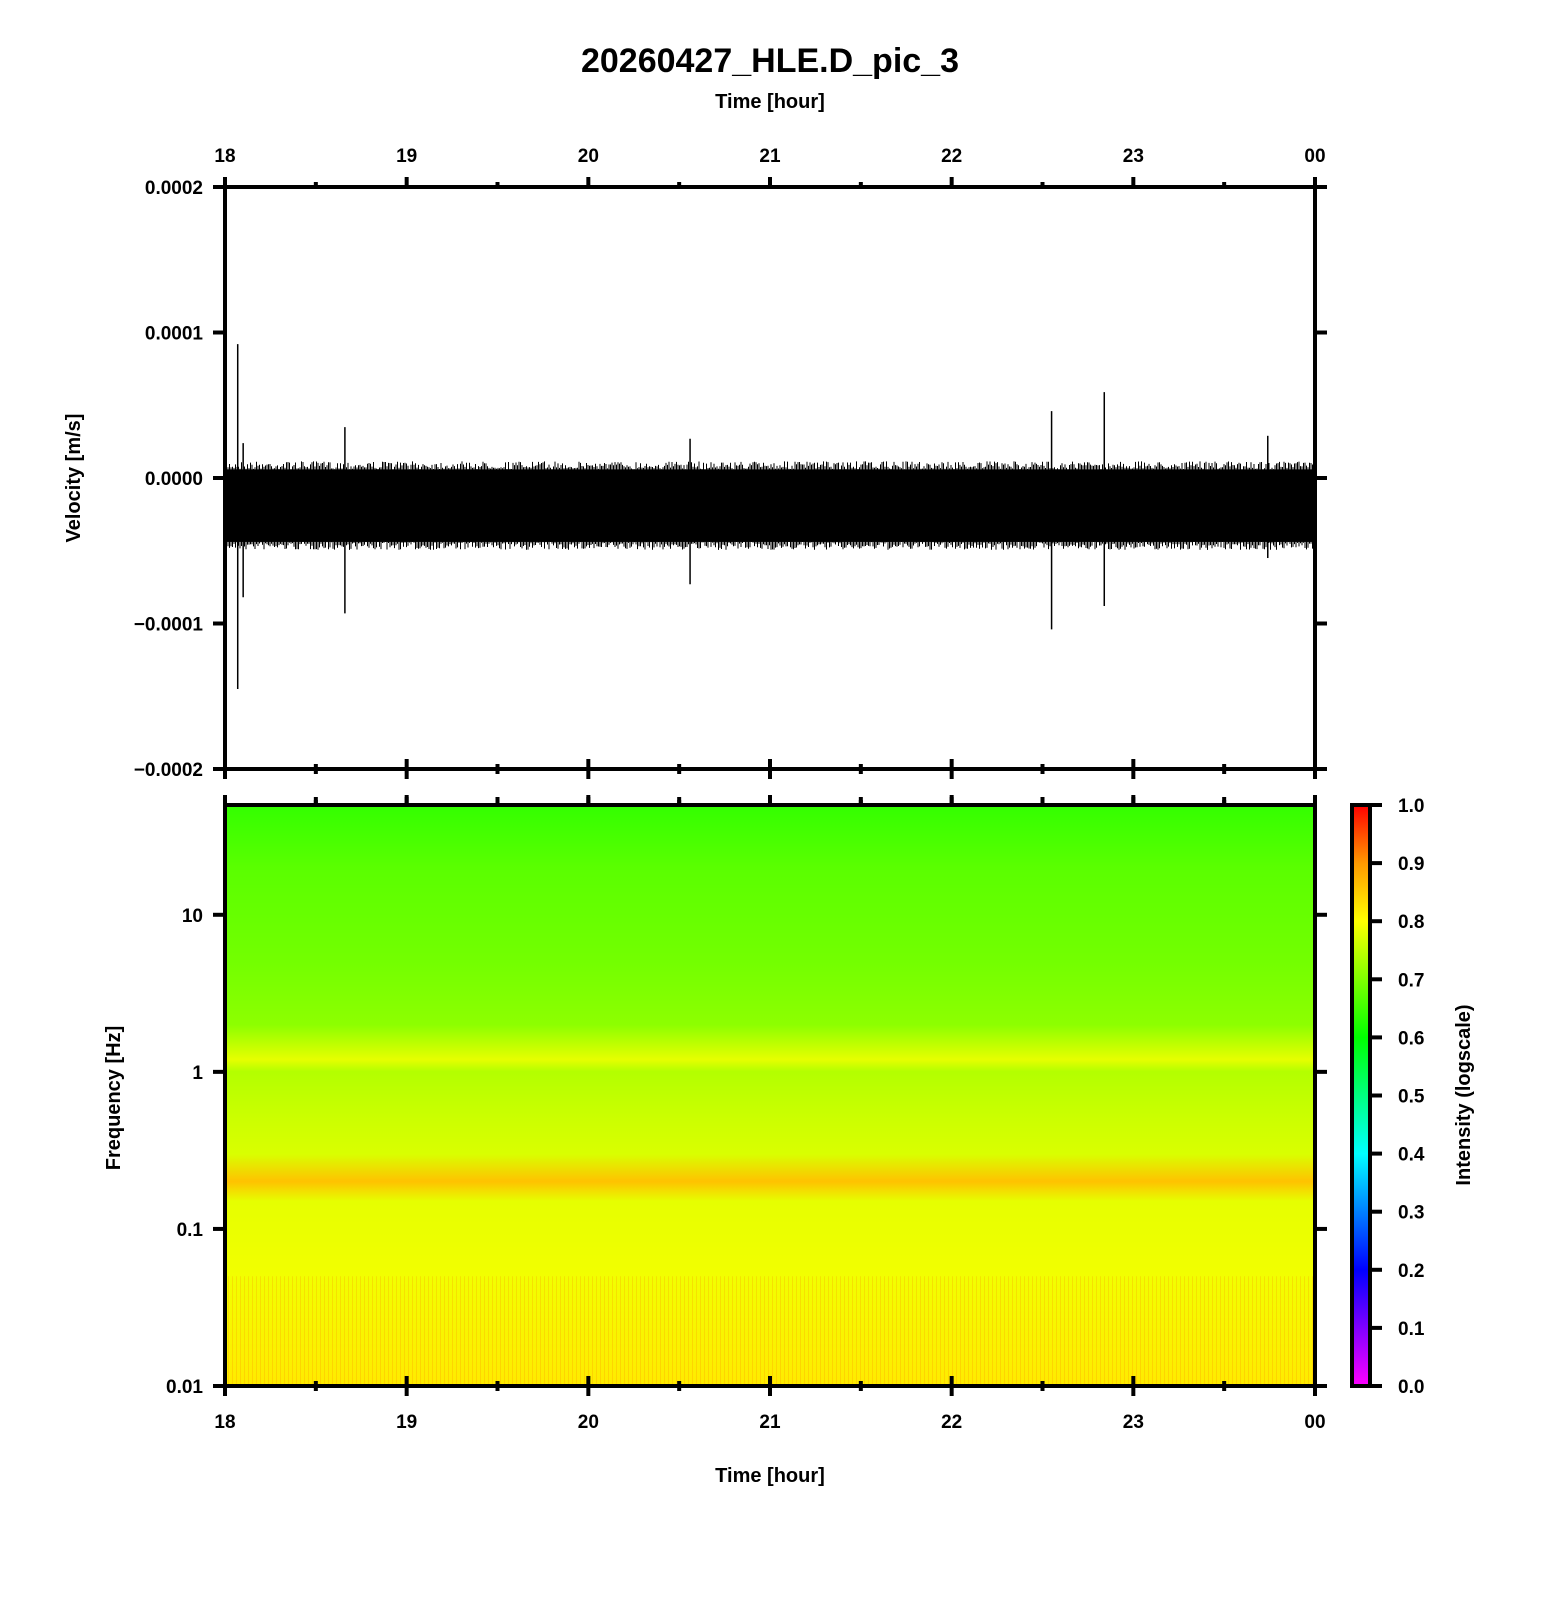 This screenshot has width=1556, height=1600. Describe the element at coordinates (770, 156) in the screenshot. I see `top-x-tick-label: 21` at that location.